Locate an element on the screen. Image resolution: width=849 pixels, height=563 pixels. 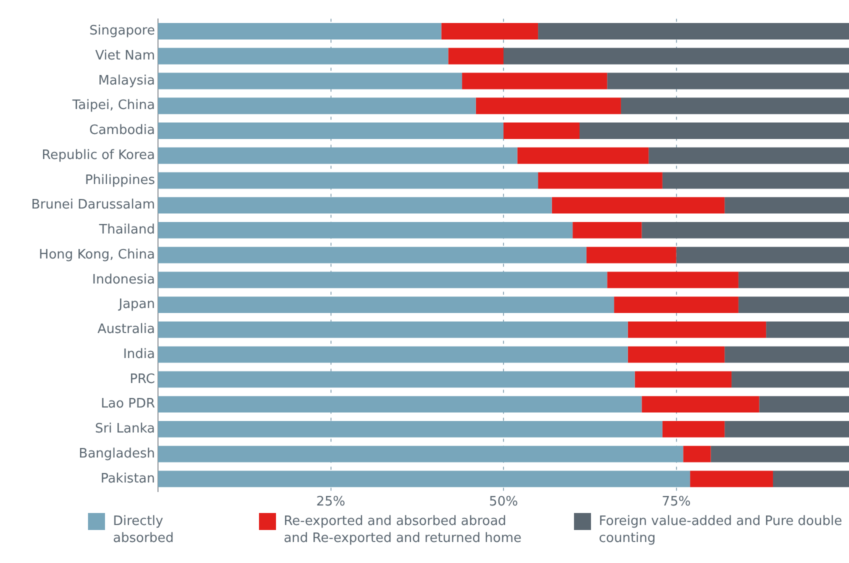
y-tick-label: Lao PDR is located at coordinates (127, 404).